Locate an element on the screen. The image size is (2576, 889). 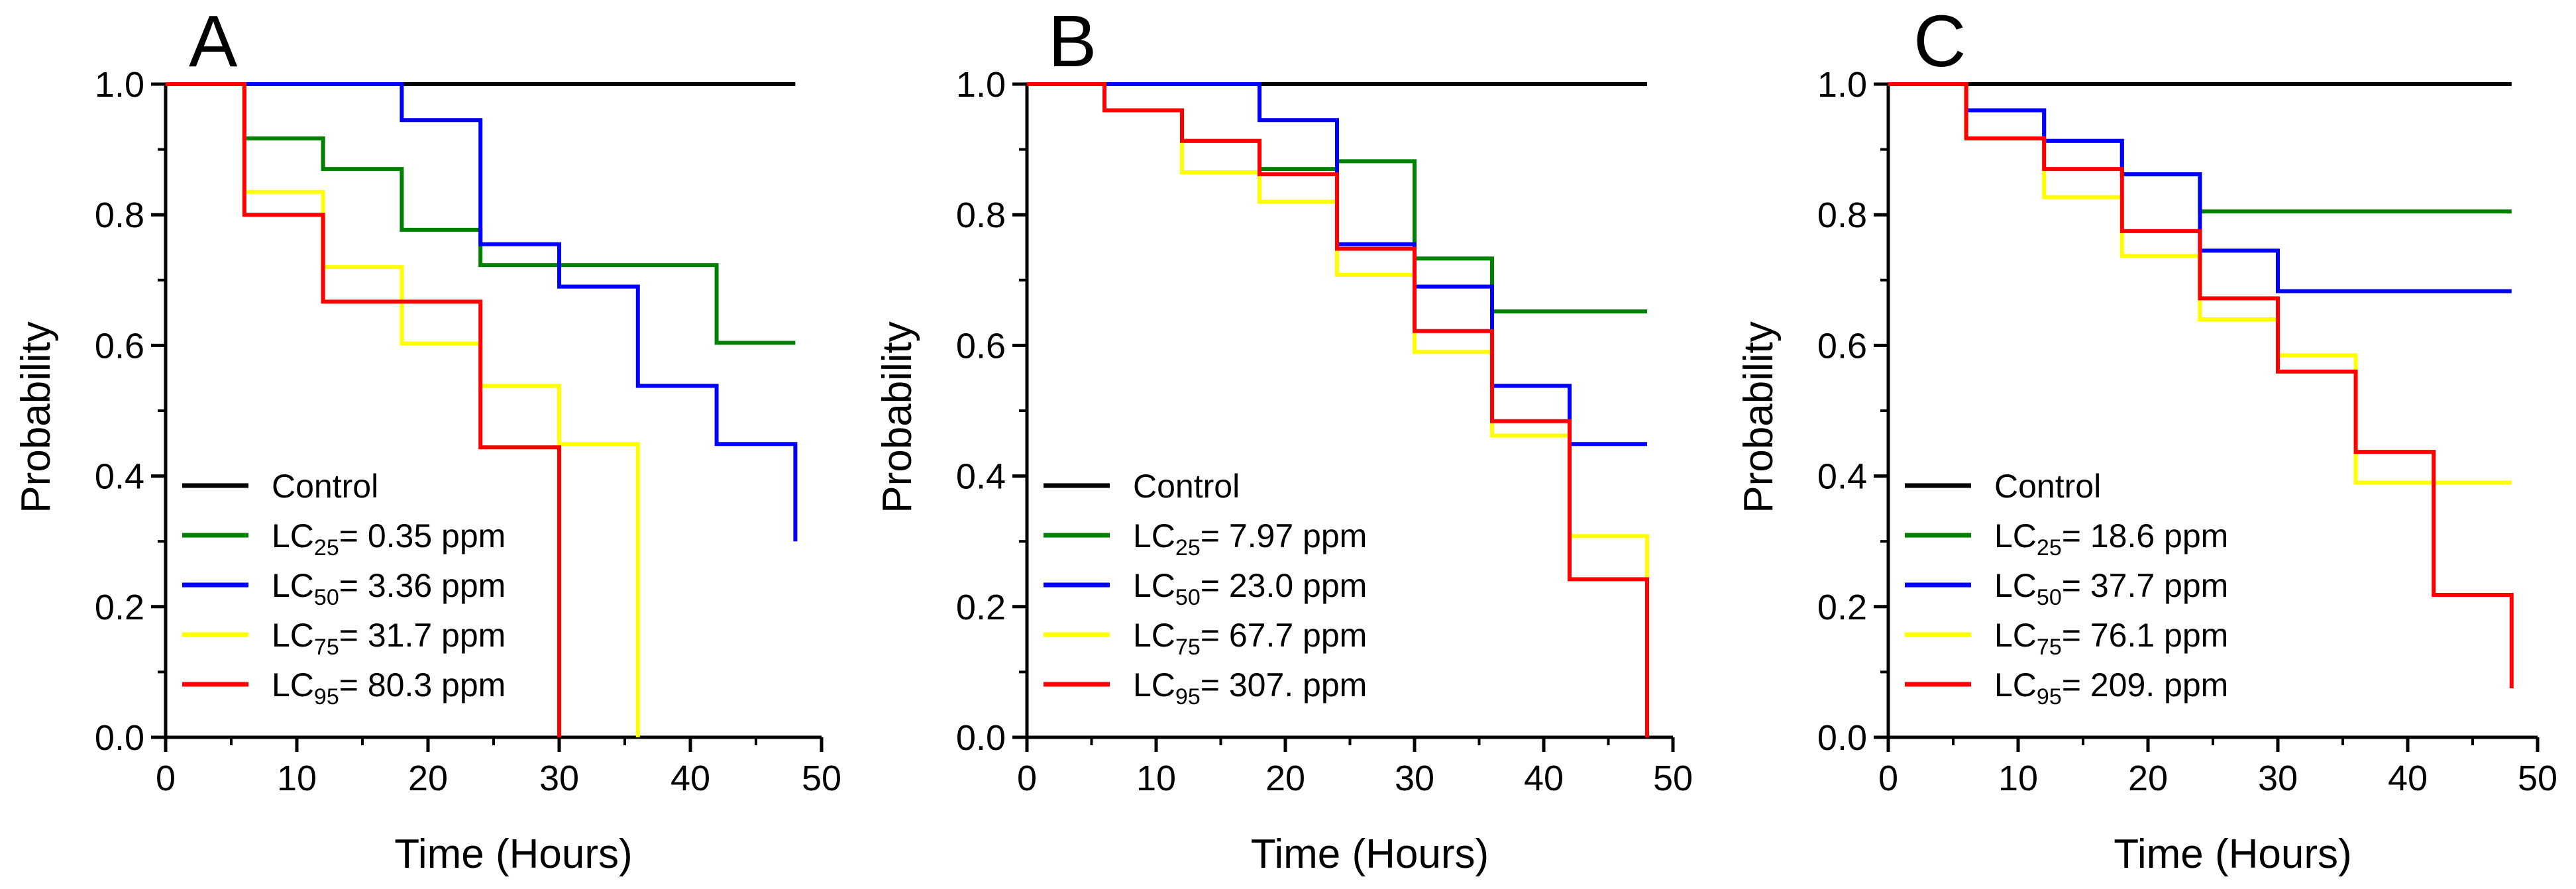
legend-label-lc50: LC50= 23.0 ppm is located at coordinates (1250, 588).